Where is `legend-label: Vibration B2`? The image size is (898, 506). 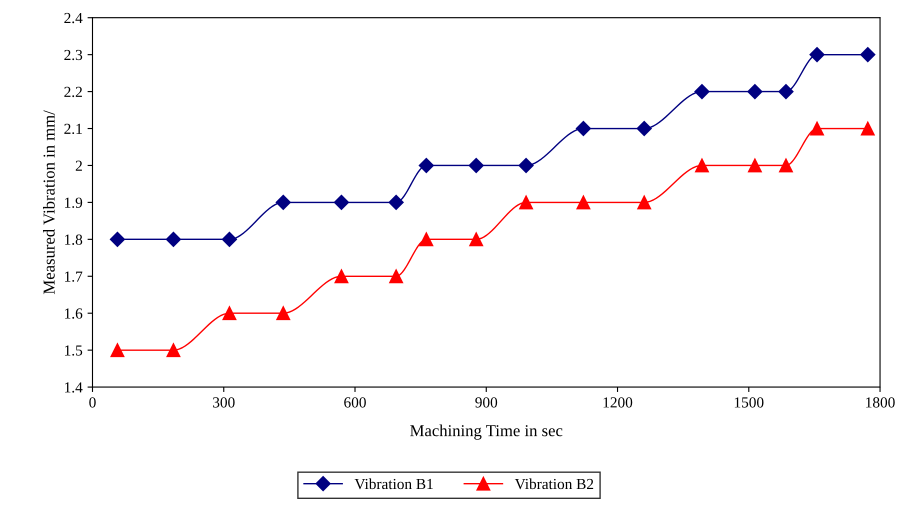
legend-label: Vibration B2 is located at coordinates (554, 484).